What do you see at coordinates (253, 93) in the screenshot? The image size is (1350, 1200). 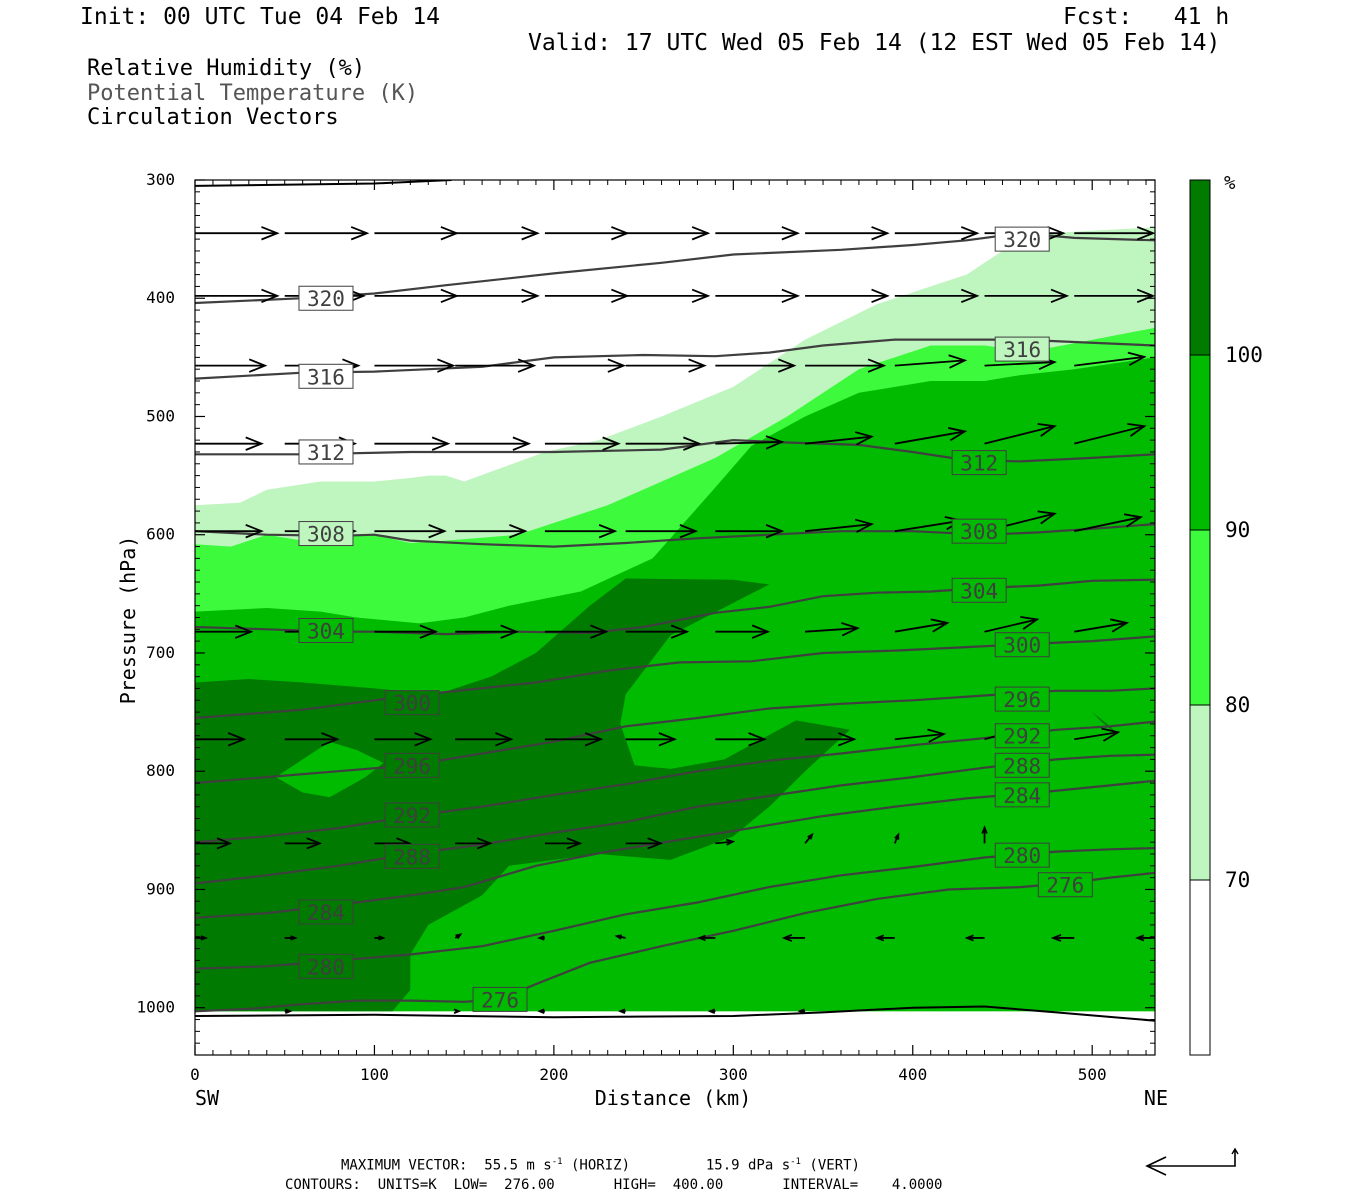 I see `legend-theta: Potential Temperature (K)` at bounding box center [253, 93].